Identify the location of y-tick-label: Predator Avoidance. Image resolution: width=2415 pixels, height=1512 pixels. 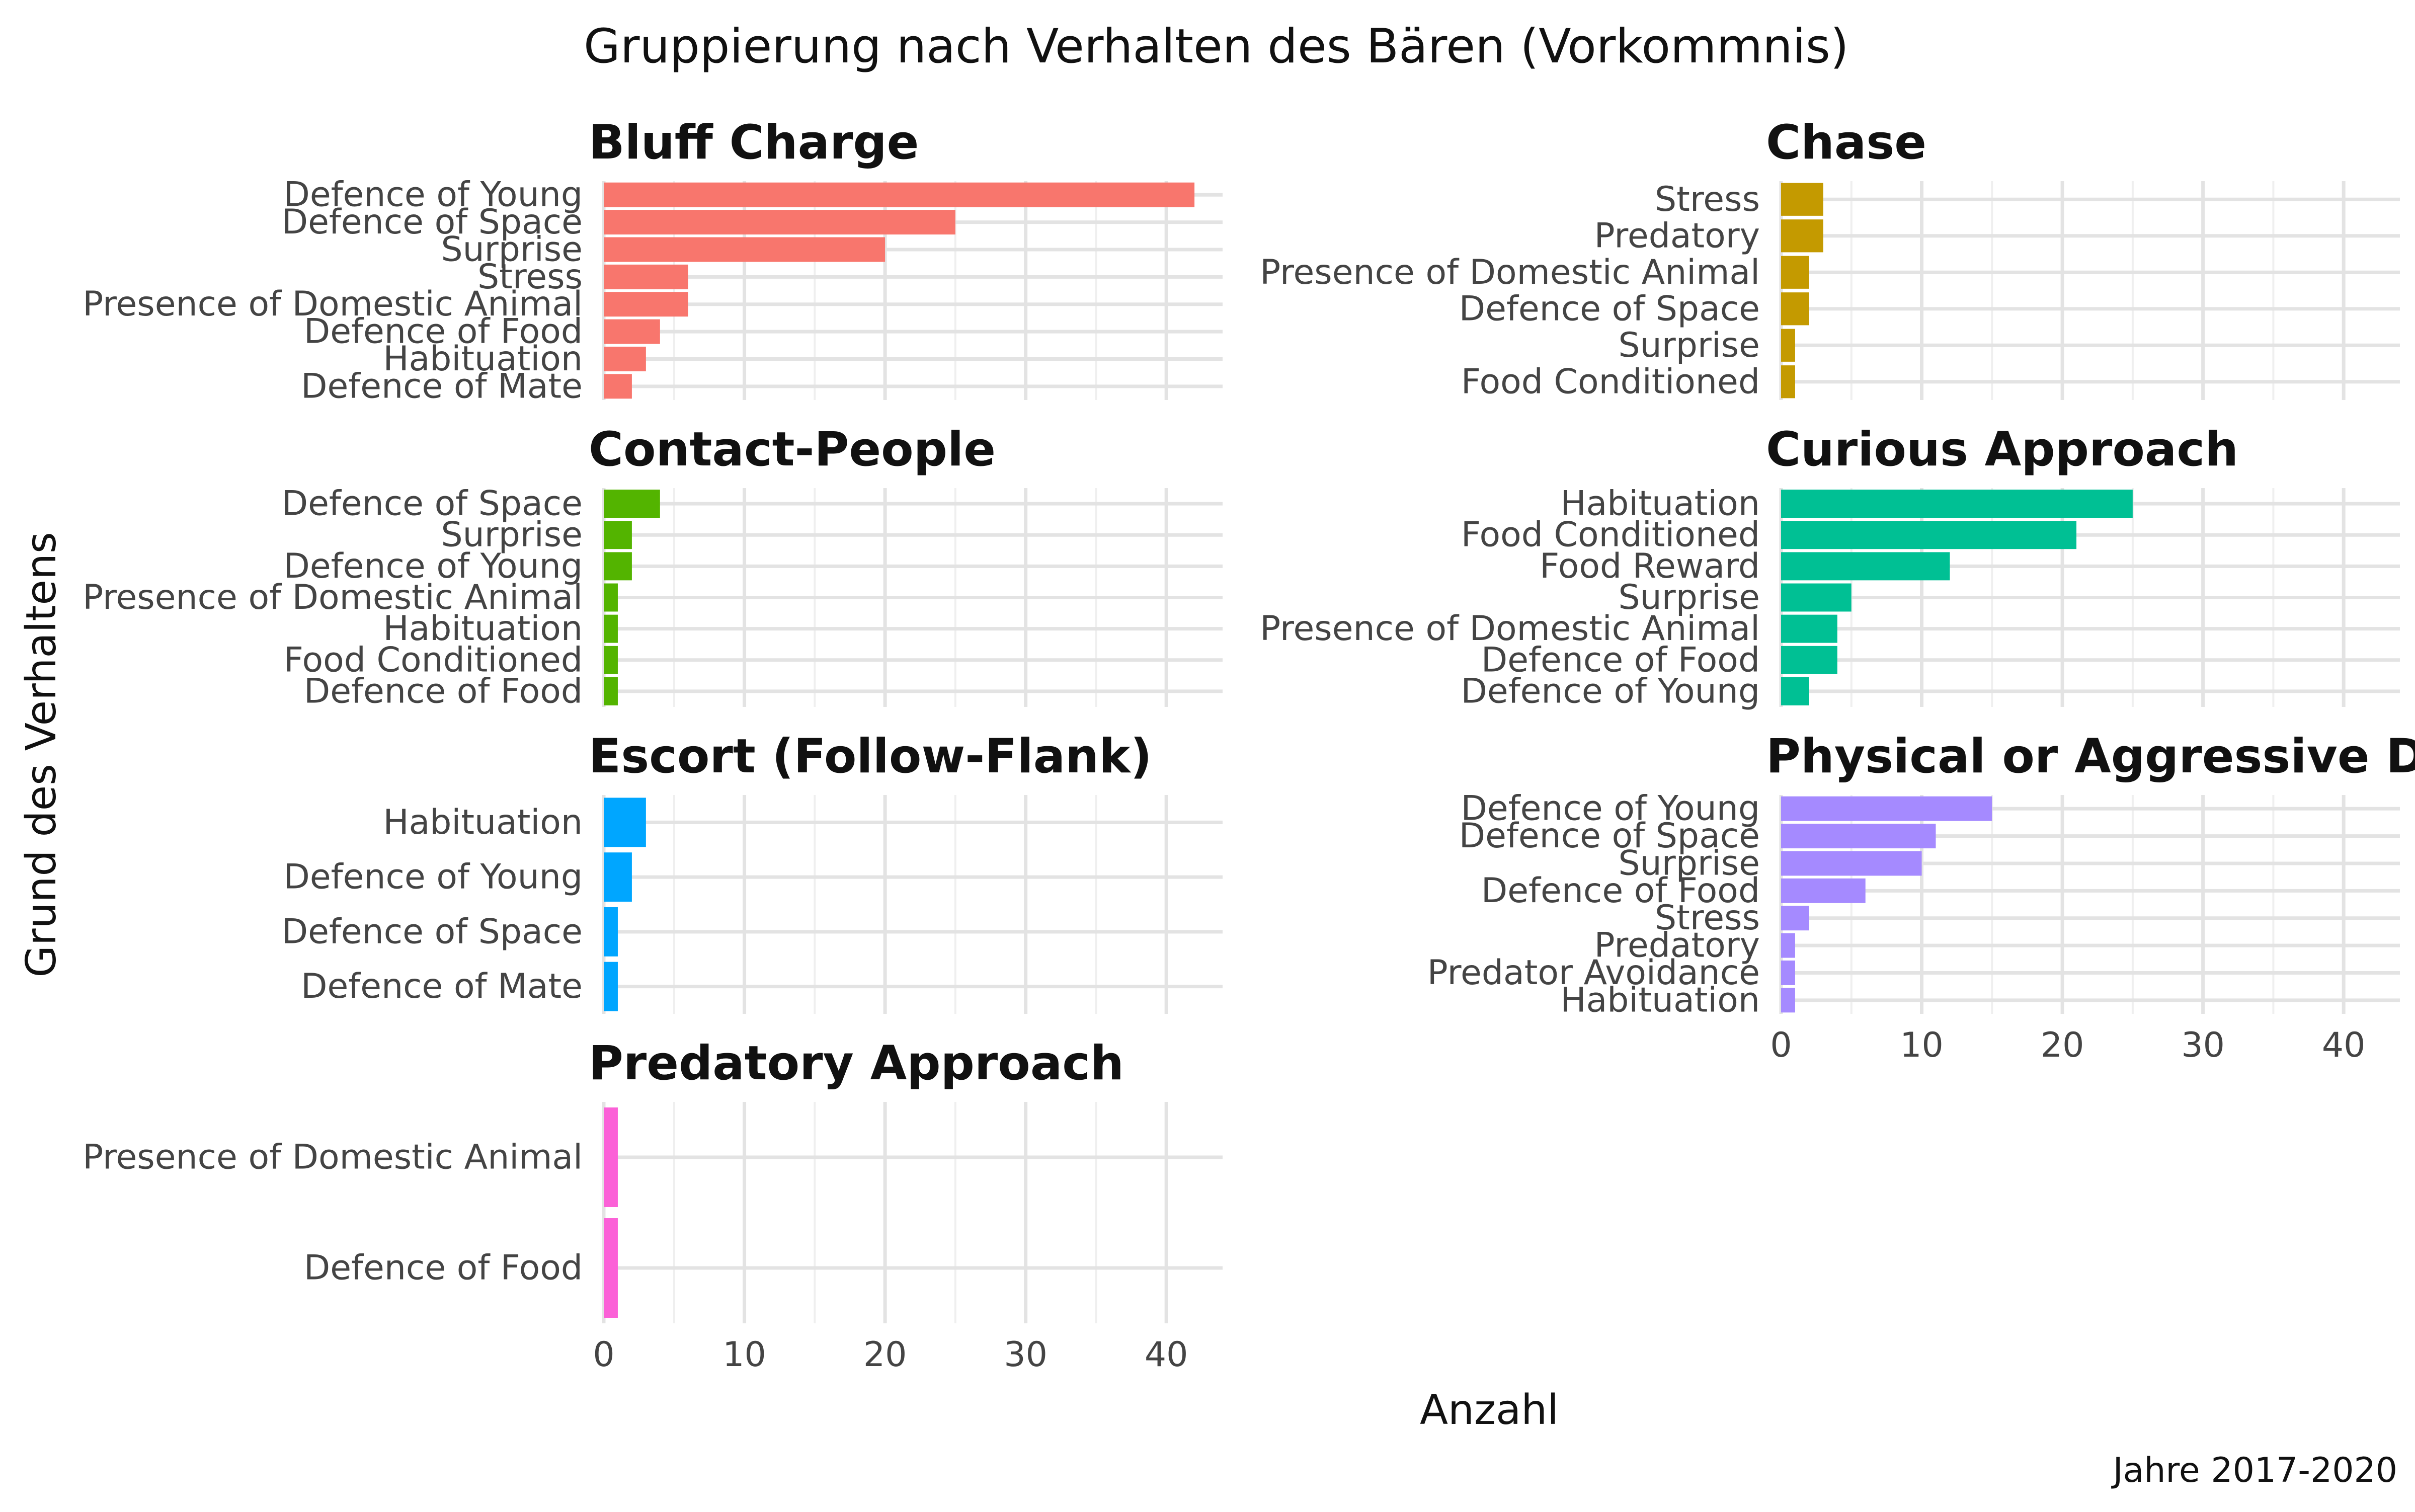
(1593, 973).